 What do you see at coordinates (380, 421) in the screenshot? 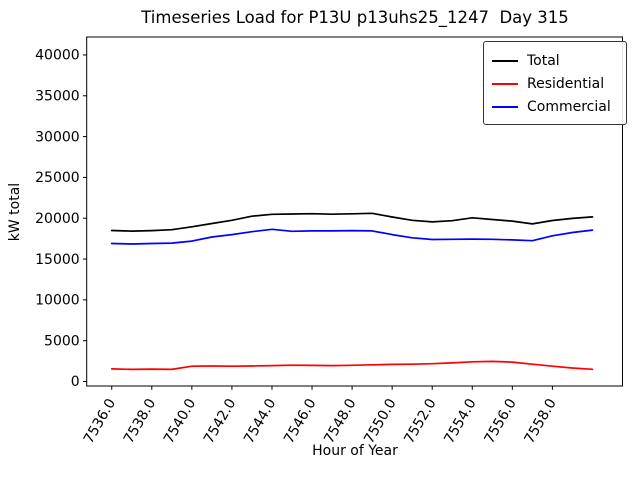
I see `x-tick-label: 7550.0` at bounding box center [380, 421].